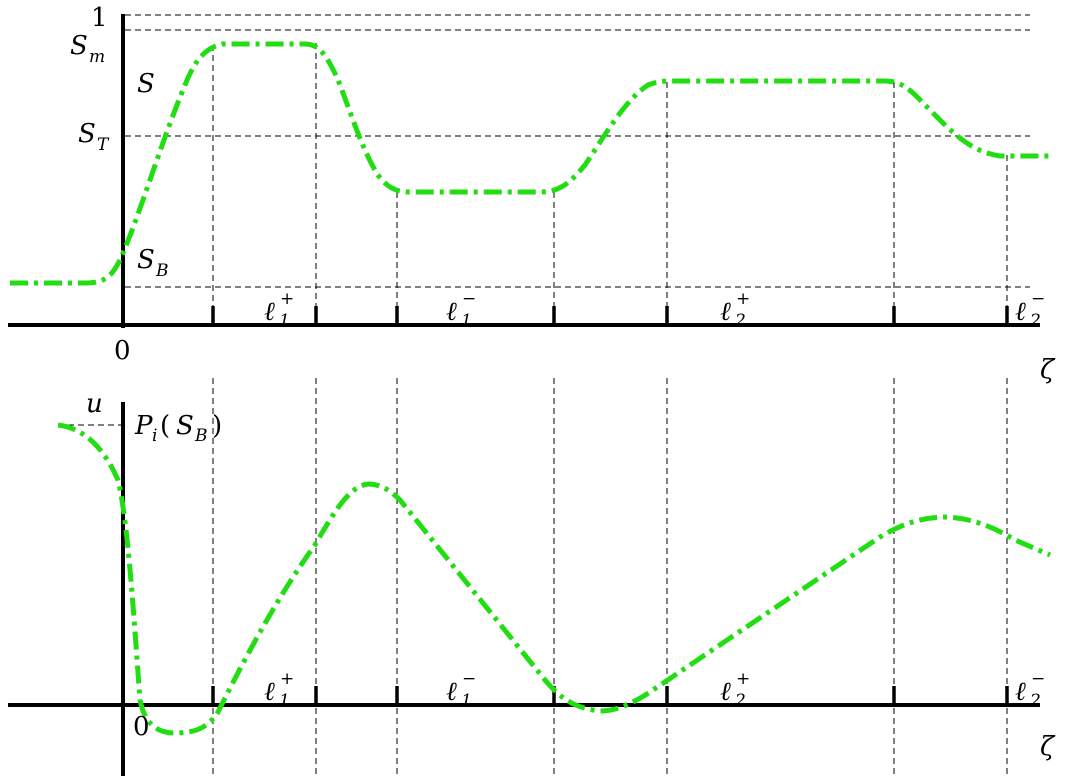 The width and height of the screenshot is (1065, 778). What do you see at coordinates (94, 404) in the screenshot?
I see `u-axis-label: u` at bounding box center [94, 404].